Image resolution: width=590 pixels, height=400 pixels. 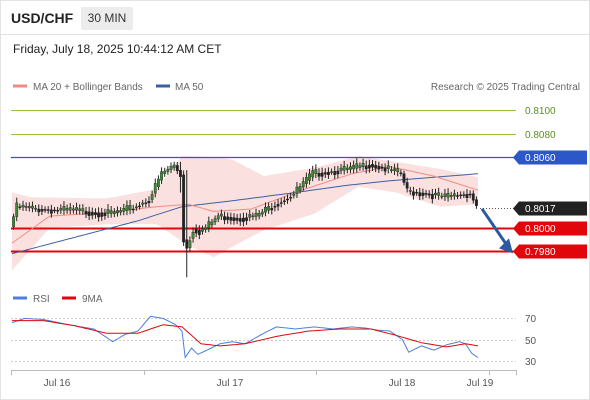 What do you see at coordinates (494, 227) in the screenshot?
I see `forecast-arrow-shaft` at bounding box center [494, 227].